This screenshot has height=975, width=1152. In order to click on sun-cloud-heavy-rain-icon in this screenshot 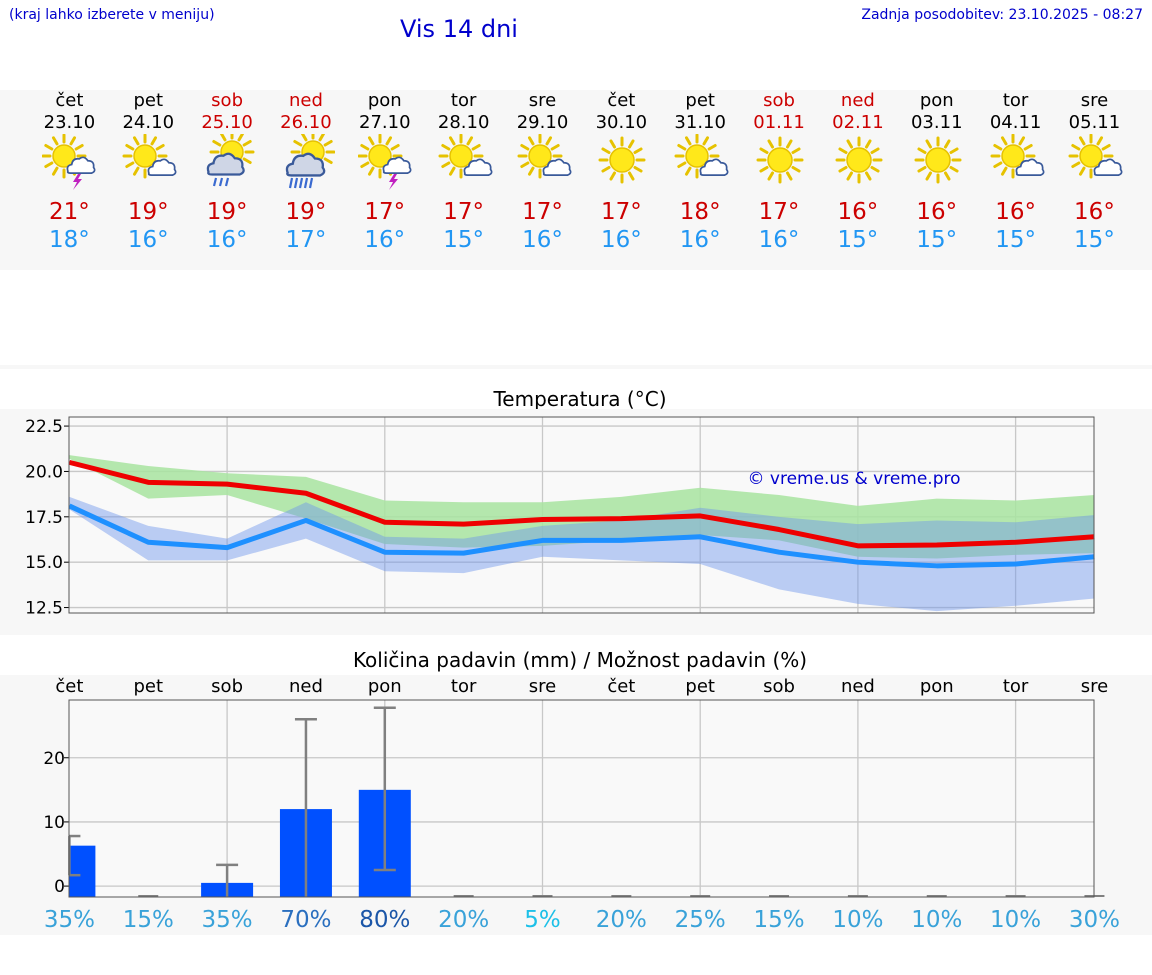, I will do `click(310, 161)`.